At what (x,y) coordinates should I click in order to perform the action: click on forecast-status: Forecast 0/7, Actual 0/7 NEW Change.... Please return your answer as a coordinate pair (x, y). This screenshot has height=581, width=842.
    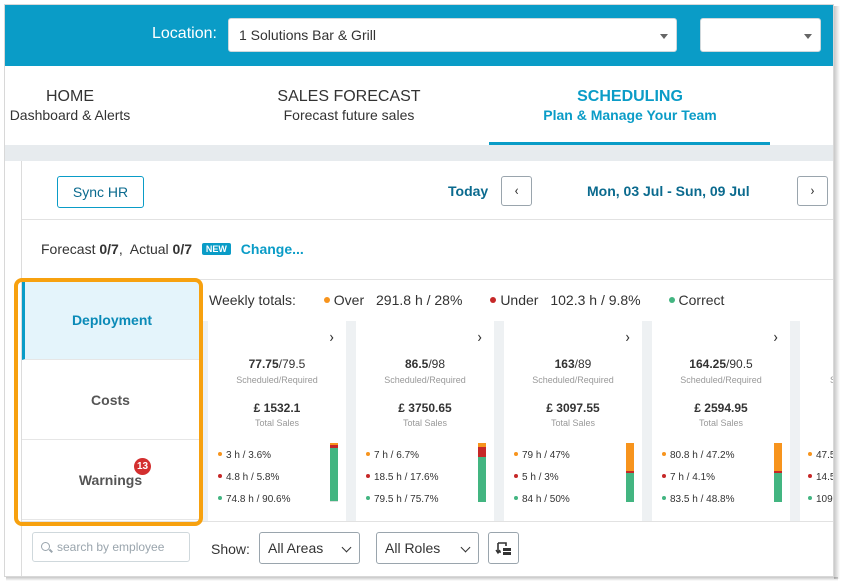
    Looking at the image, I should click on (172, 249).